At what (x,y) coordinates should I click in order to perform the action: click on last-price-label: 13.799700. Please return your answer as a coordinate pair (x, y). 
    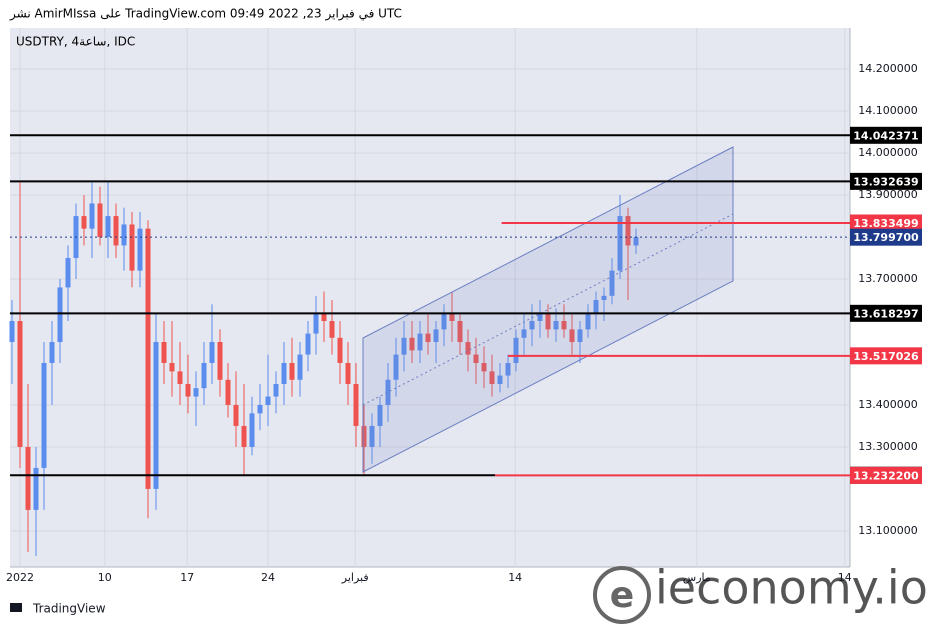
    Looking at the image, I should click on (886, 237).